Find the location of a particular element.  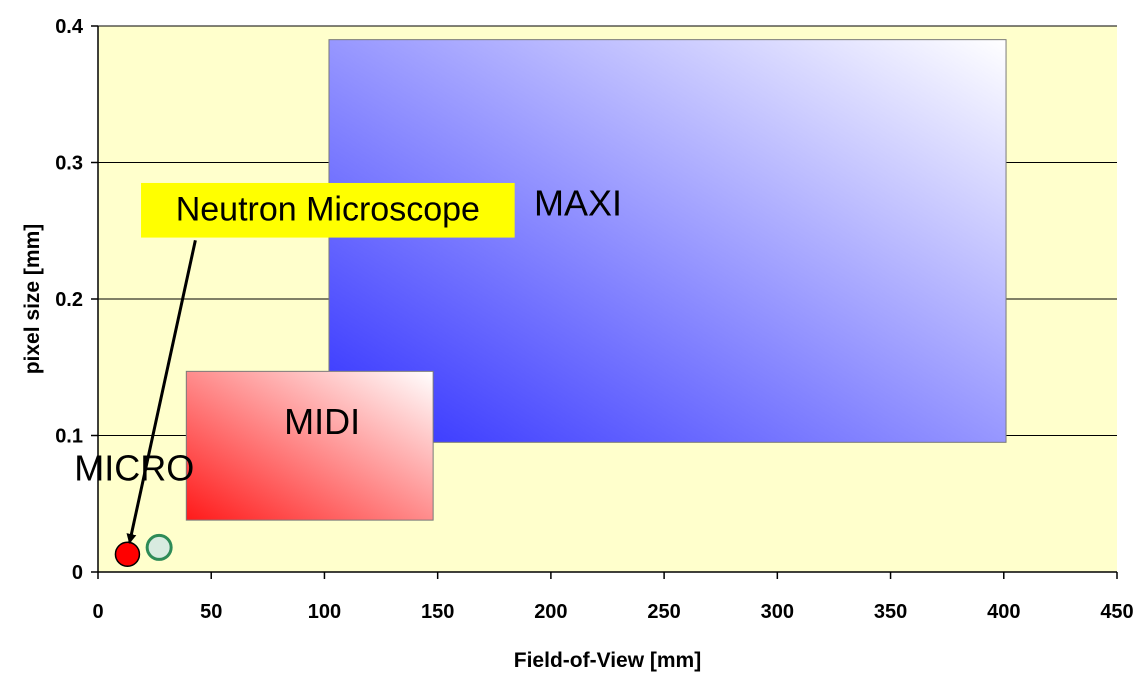

y-axis-title: pixel size [mm] is located at coordinates (32, 299).